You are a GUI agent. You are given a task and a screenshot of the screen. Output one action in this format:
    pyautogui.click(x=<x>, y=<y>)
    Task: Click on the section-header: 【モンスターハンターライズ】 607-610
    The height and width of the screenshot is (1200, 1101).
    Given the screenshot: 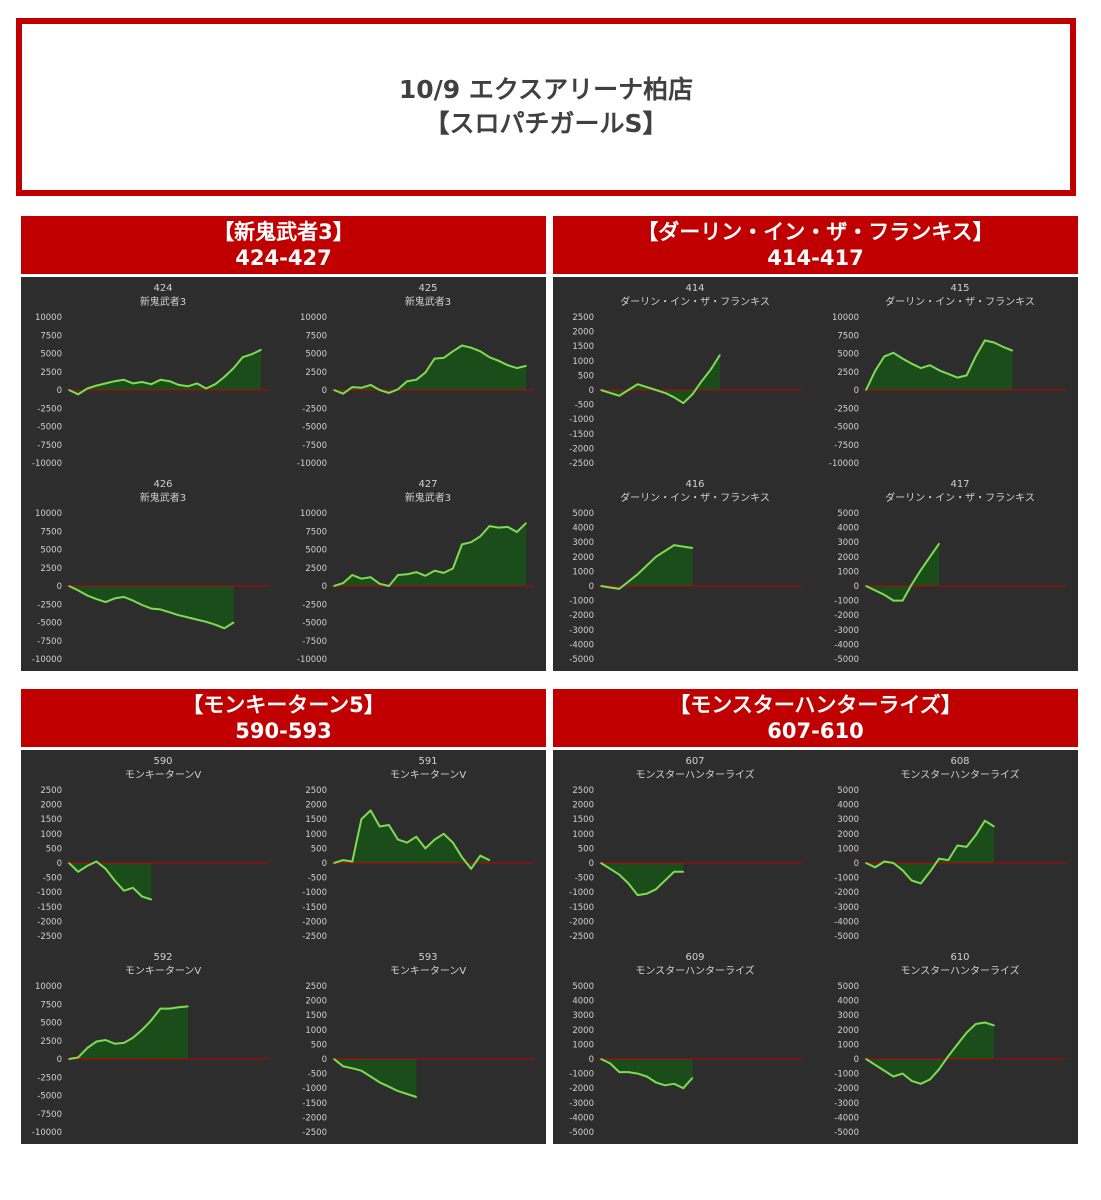 What is the action you would take?
    pyautogui.click(x=815, y=718)
    